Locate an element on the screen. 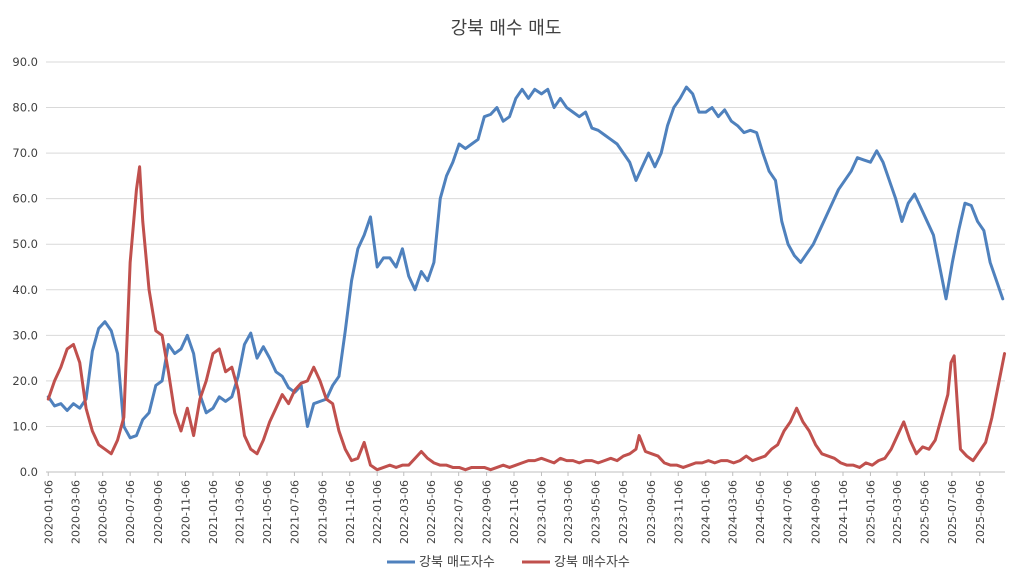 Image resolution: width=1013 pixels, height=577 pixels. y-tick-label: 10.0 is located at coordinates (25, 426).